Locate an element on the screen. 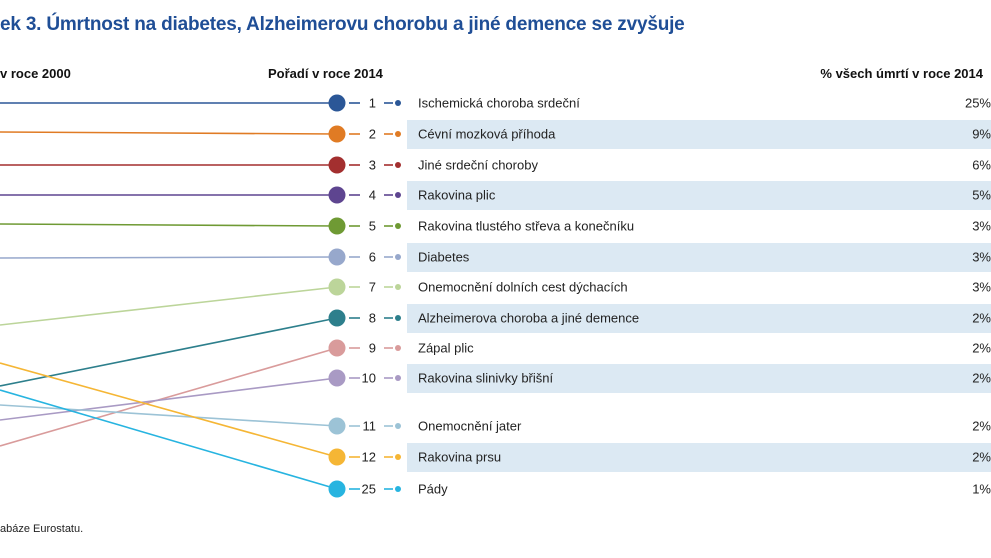 This screenshot has height=558, width=991. cause-label: Pády is located at coordinates (433, 489).